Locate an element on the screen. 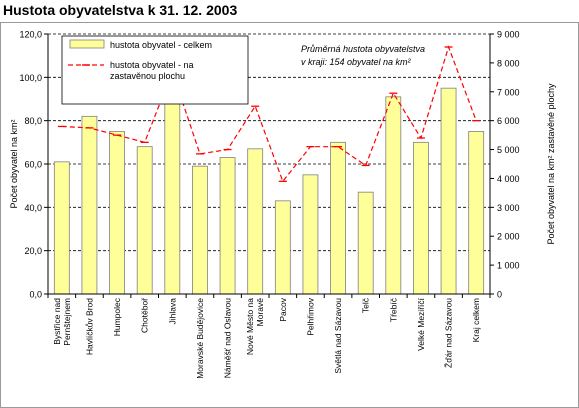  x-tick-label: Žďár nad Sázavou is located at coordinates (449, 333).